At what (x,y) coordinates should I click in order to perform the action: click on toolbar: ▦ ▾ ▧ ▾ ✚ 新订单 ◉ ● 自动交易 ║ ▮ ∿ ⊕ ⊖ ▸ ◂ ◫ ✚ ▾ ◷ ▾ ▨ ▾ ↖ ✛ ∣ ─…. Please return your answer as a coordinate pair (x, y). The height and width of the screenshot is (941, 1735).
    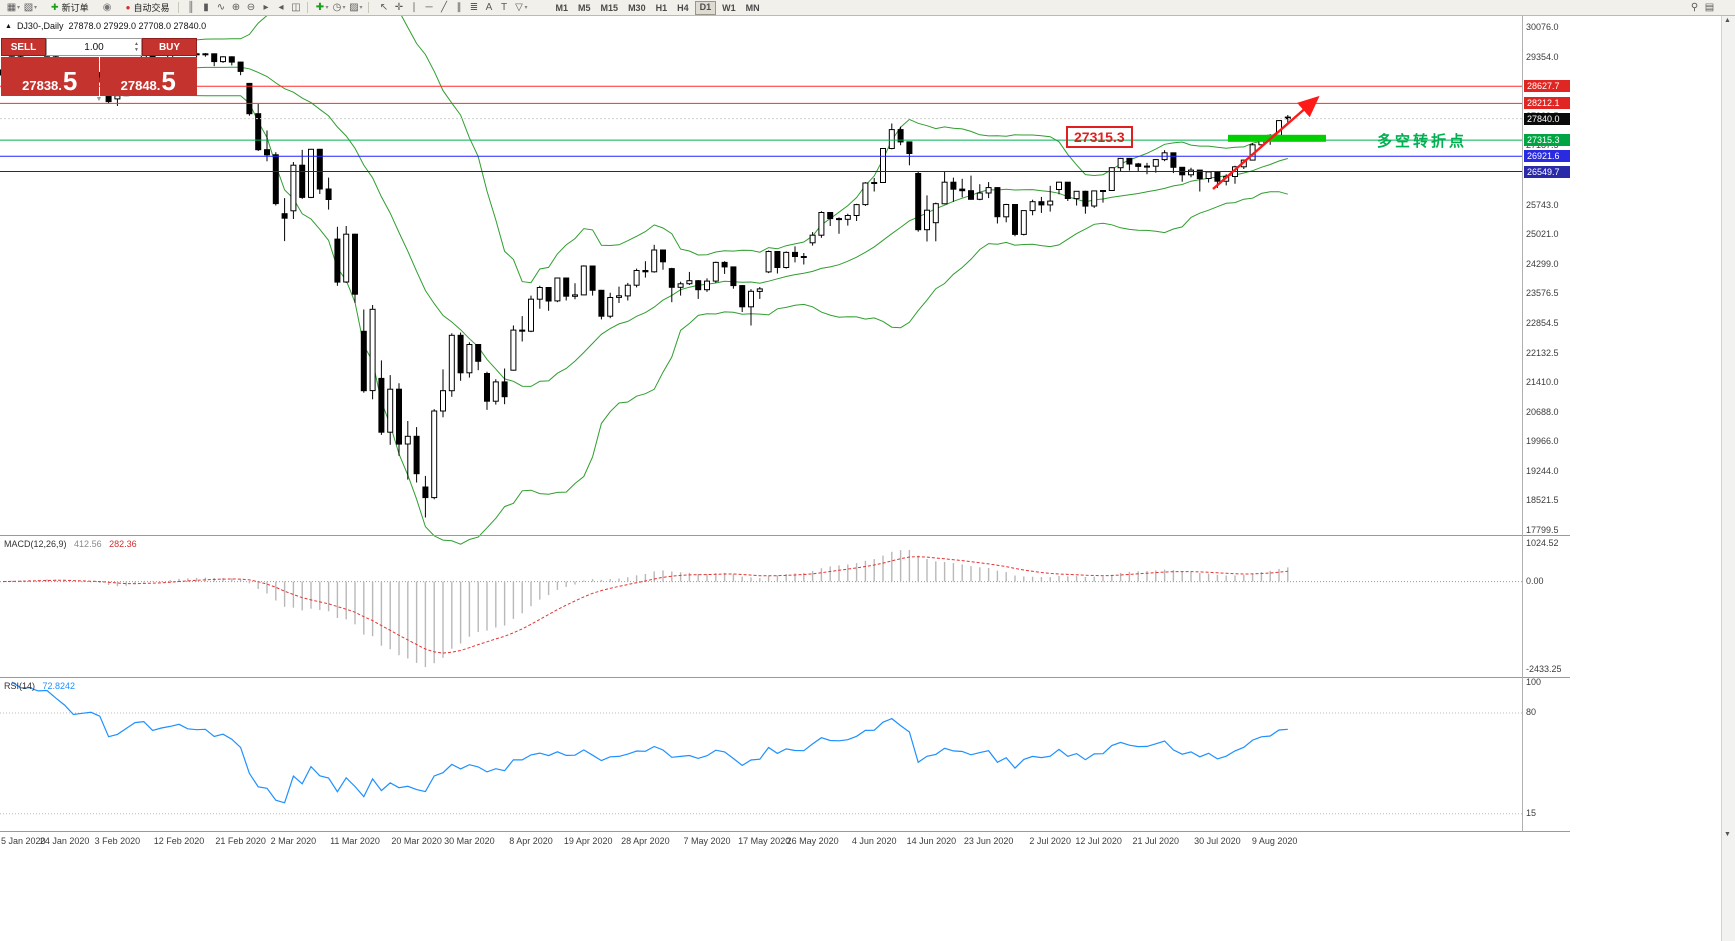
    Looking at the image, I should click on (867, 8).